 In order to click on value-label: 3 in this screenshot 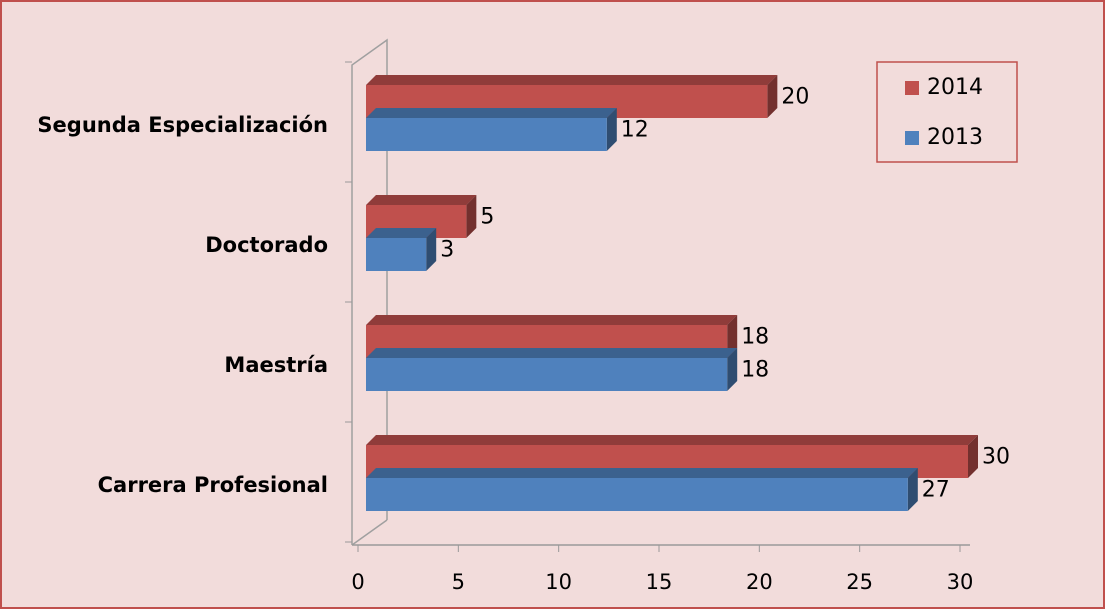, I will do `click(447, 250)`.